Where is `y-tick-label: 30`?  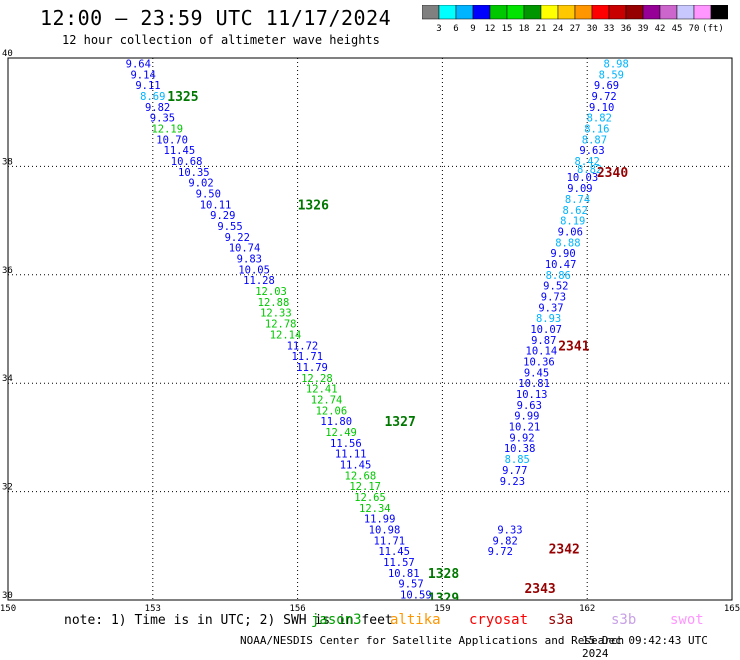 y-tick-label: 30 is located at coordinates (7, 596).